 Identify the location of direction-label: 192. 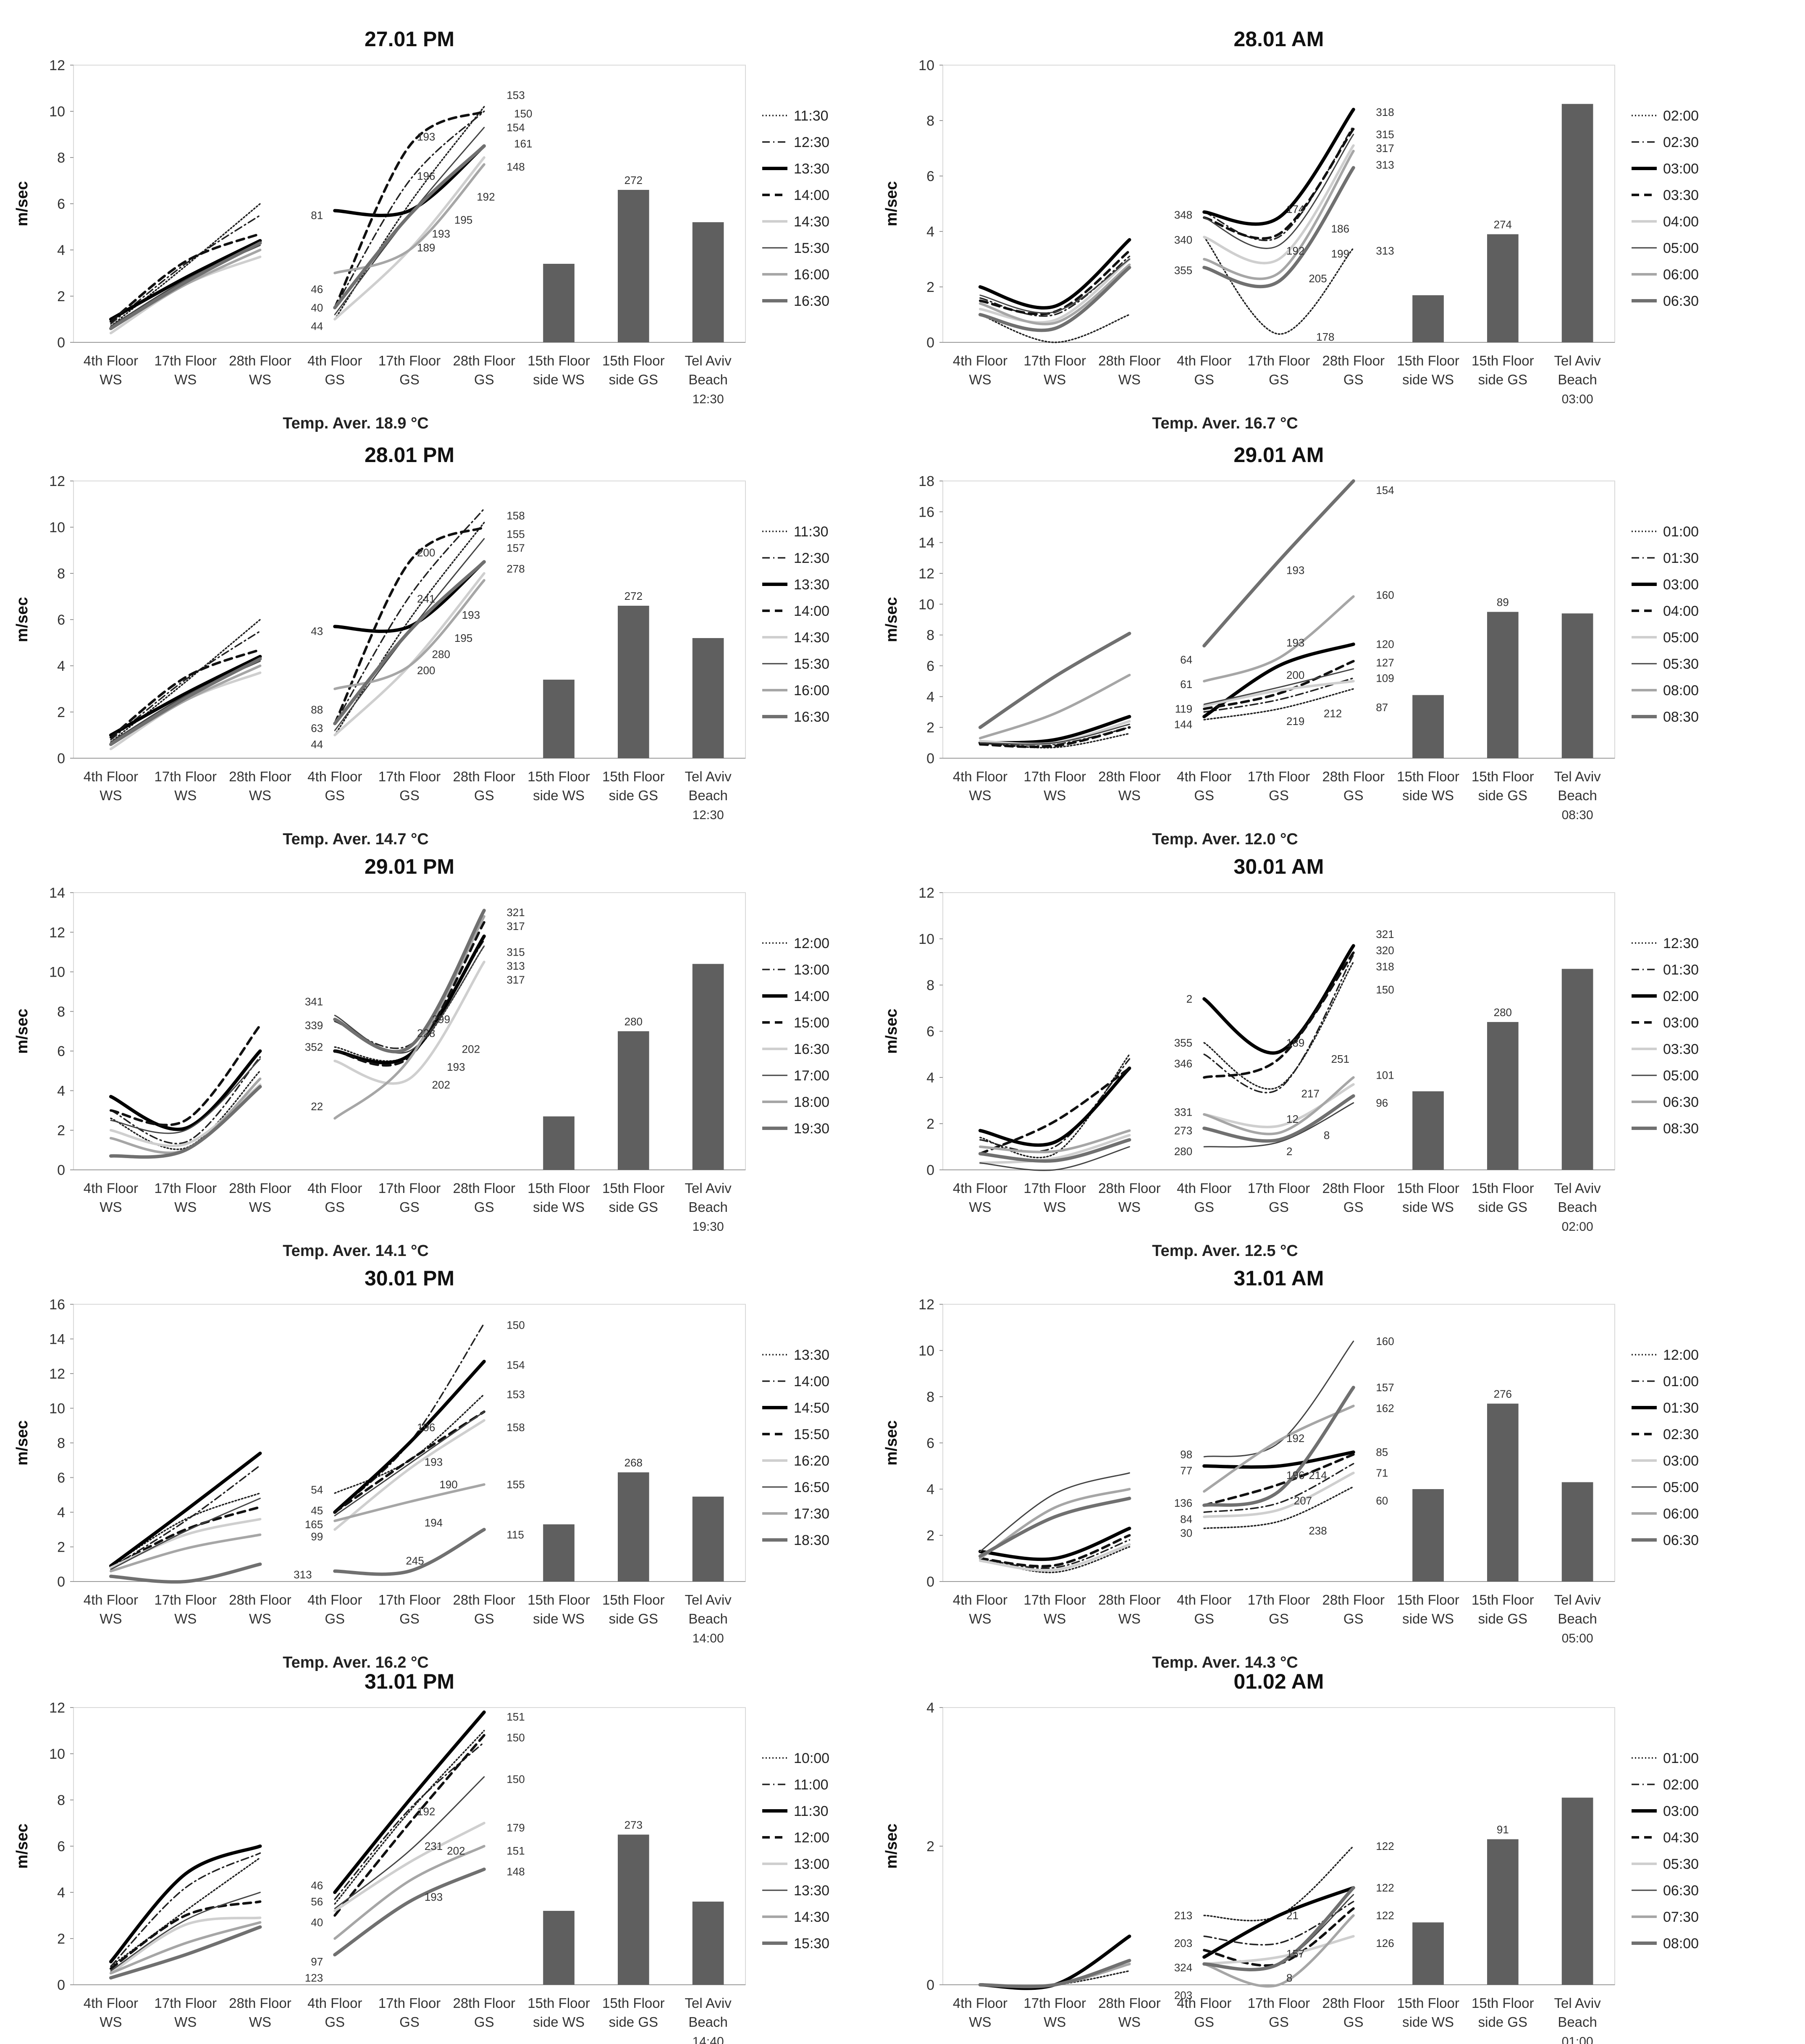
(1295, 250).